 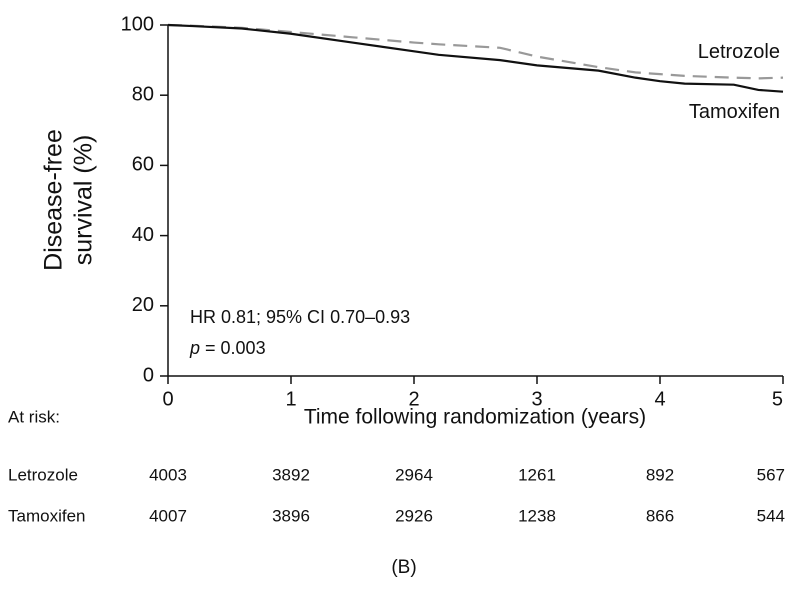 I want to click on series-label: Tamoxifen, so click(x=734, y=112).